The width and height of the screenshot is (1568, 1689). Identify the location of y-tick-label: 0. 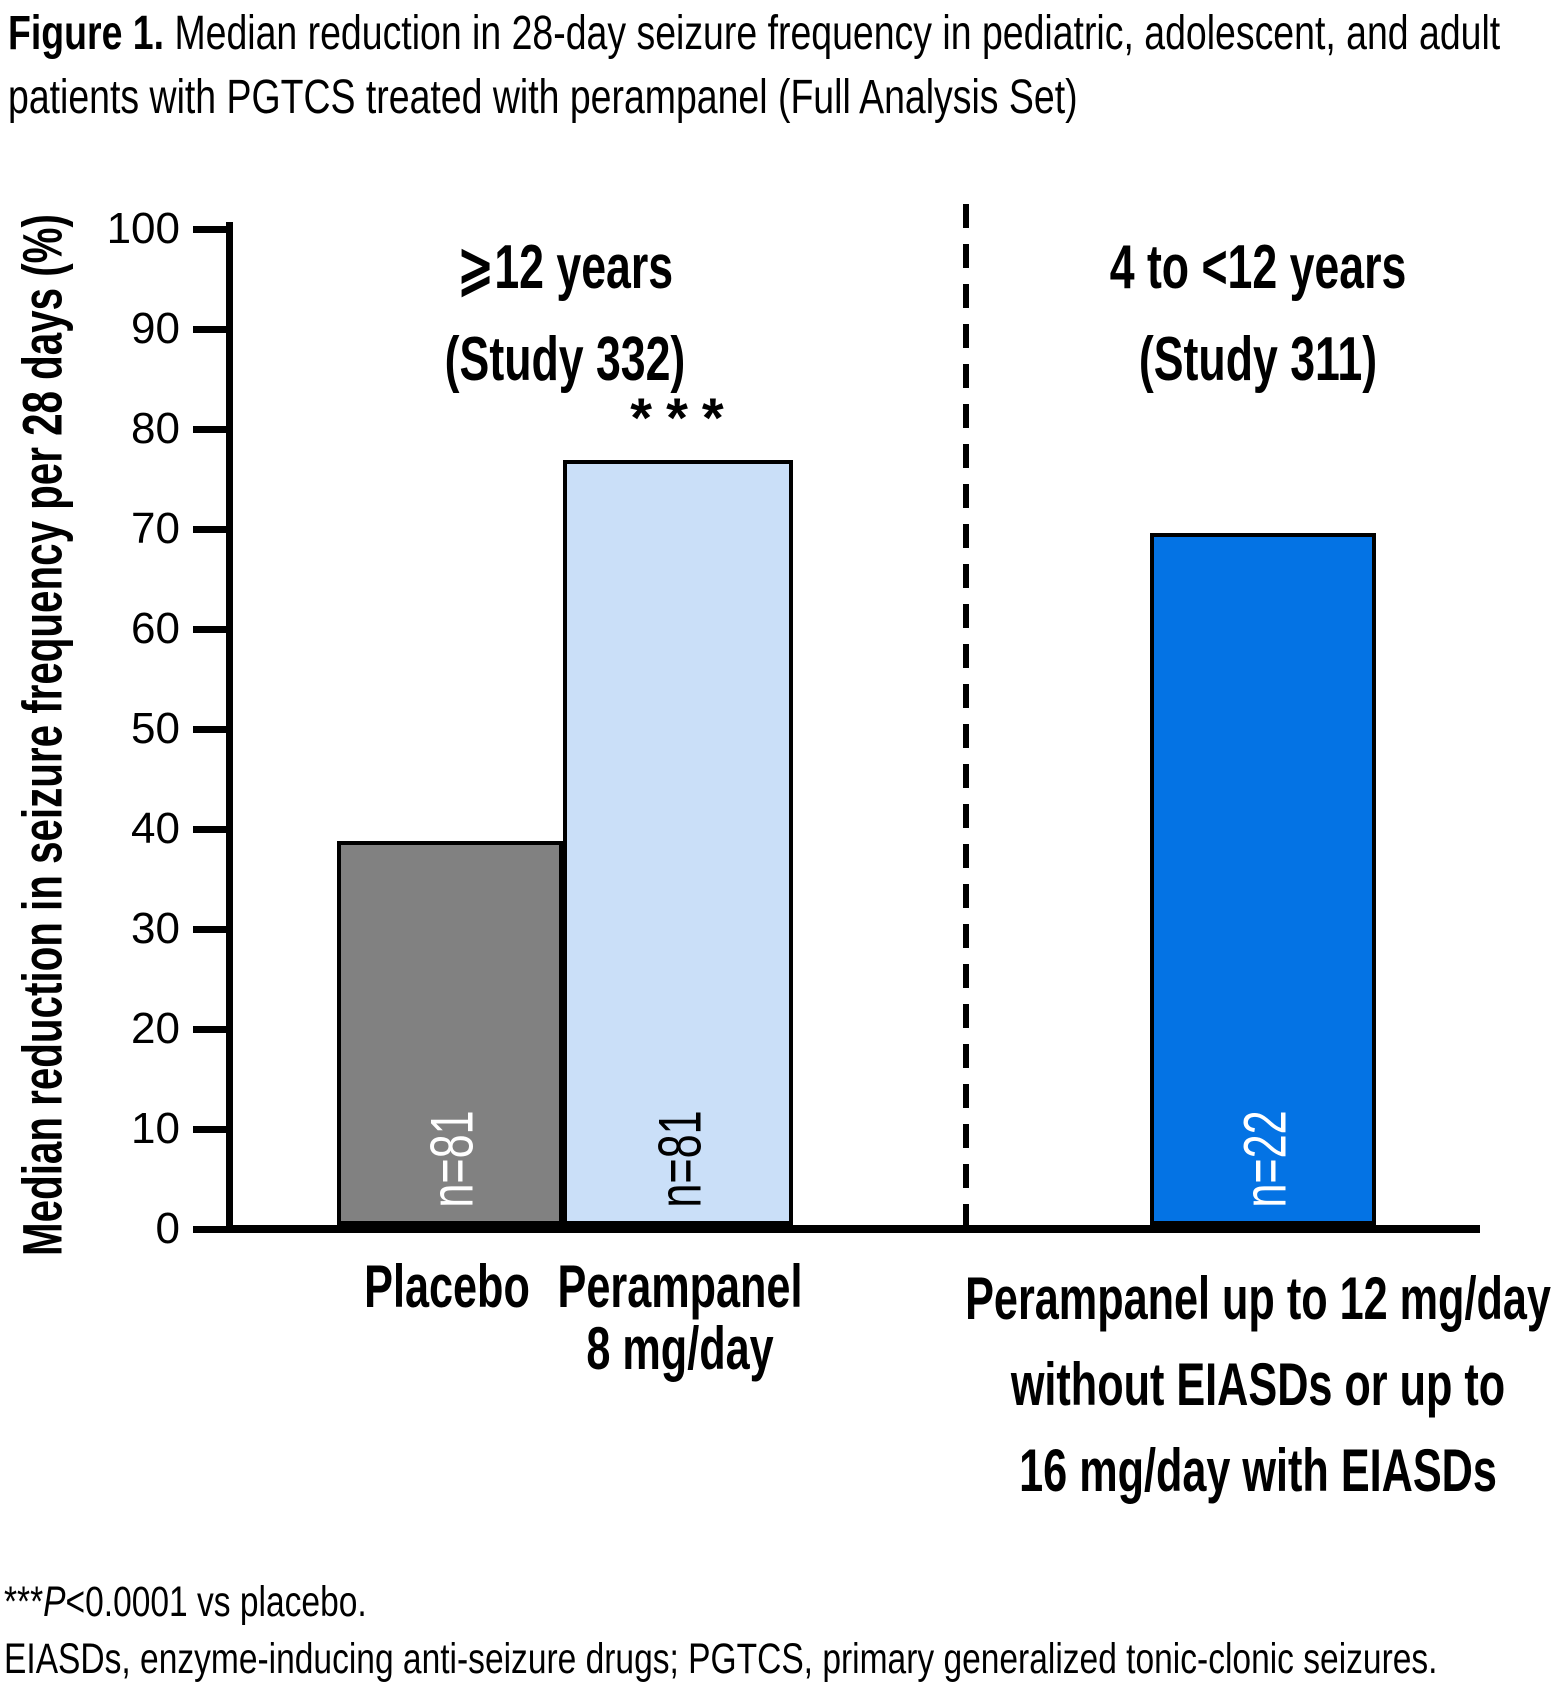
(167, 1228).